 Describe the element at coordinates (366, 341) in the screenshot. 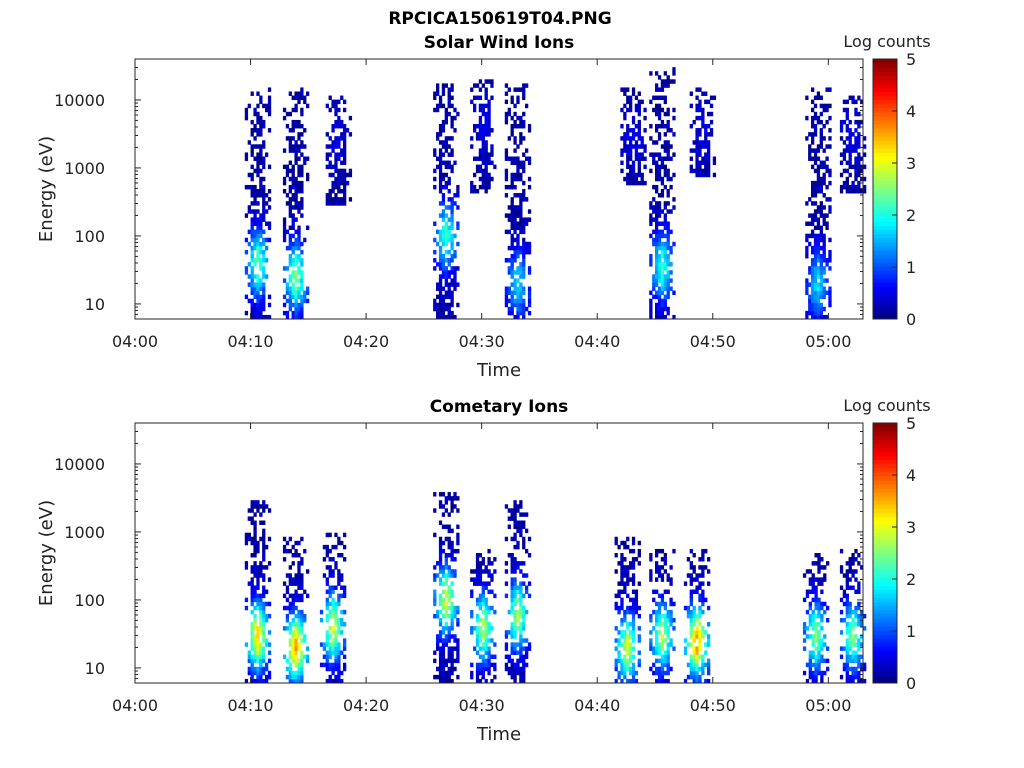

I see `x-tick-label: 04:20` at that location.